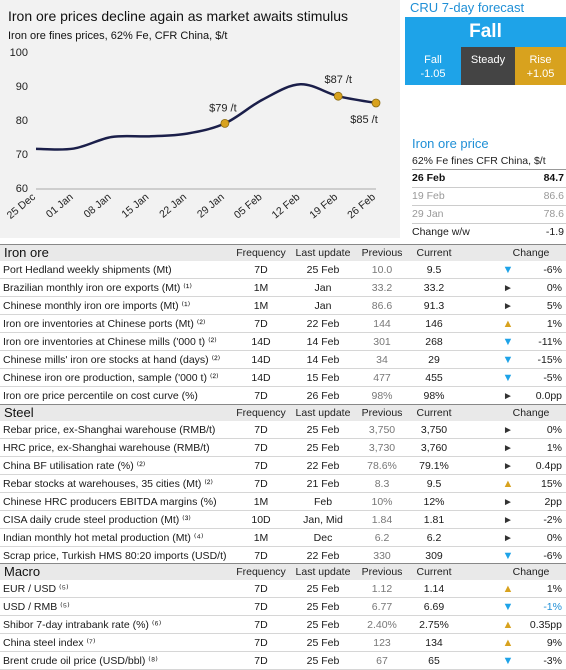 The image size is (566, 670). Describe the element at coordinates (545, 625) in the screenshot. I see `row-change: 0.35pp` at that location.